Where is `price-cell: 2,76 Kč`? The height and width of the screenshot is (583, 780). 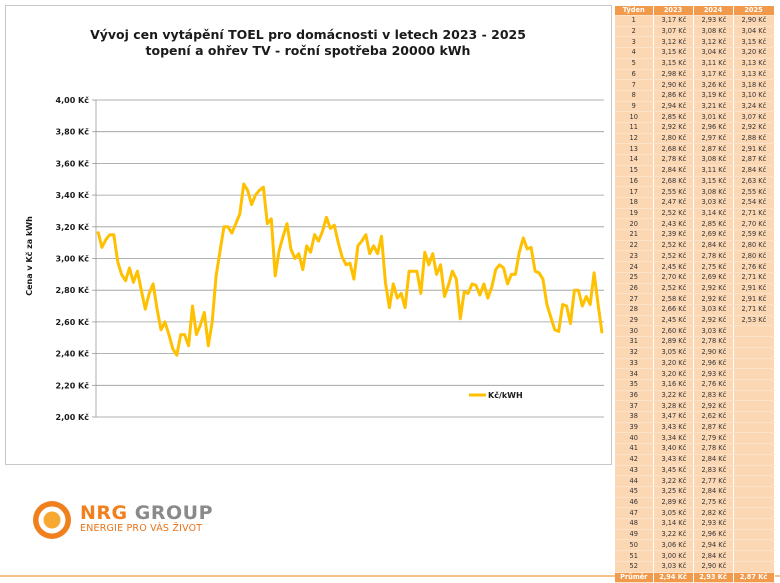
price-cell: 2,76 Kč is located at coordinates (754, 267).